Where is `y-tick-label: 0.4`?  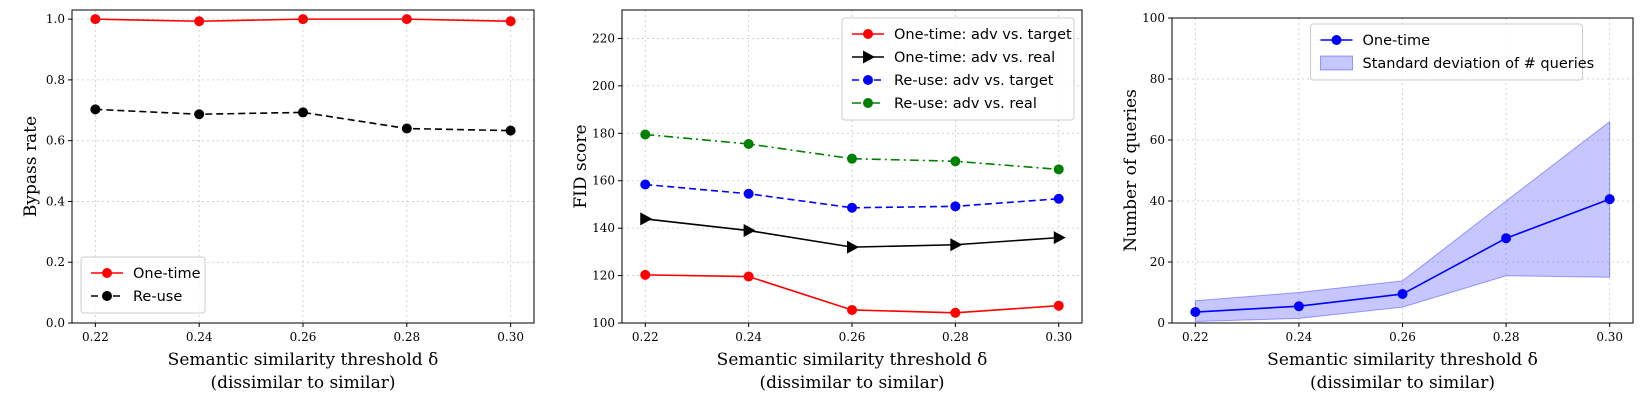 y-tick-label: 0.4 is located at coordinates (55, 201).